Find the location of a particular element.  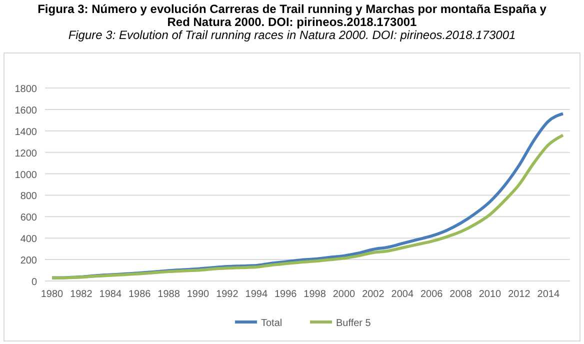

legend-label: Buffer 5 is located at coordinates (354, 323).